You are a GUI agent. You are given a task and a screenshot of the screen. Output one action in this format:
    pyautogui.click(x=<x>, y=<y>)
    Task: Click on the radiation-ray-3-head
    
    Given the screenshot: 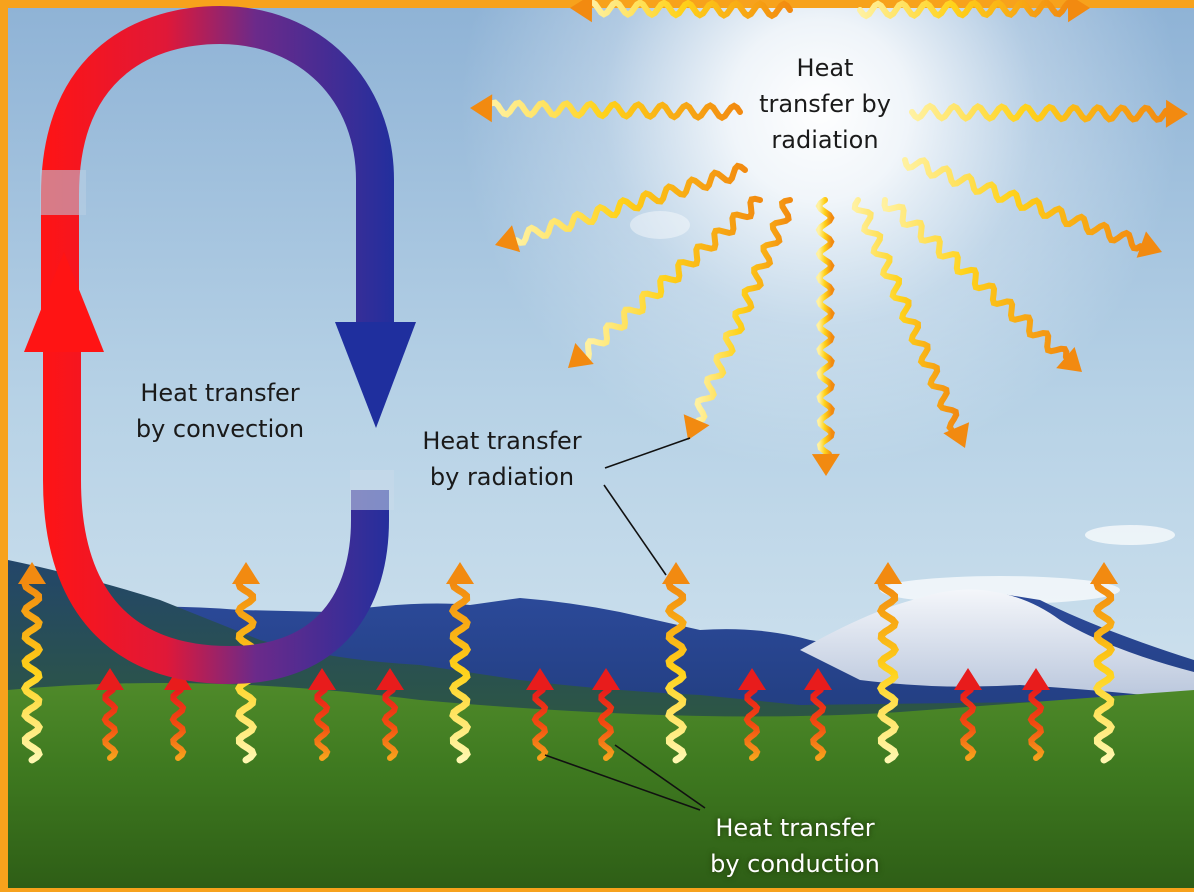 What is the action you would take?
    pyautogui.click(x=508, y=239)
    